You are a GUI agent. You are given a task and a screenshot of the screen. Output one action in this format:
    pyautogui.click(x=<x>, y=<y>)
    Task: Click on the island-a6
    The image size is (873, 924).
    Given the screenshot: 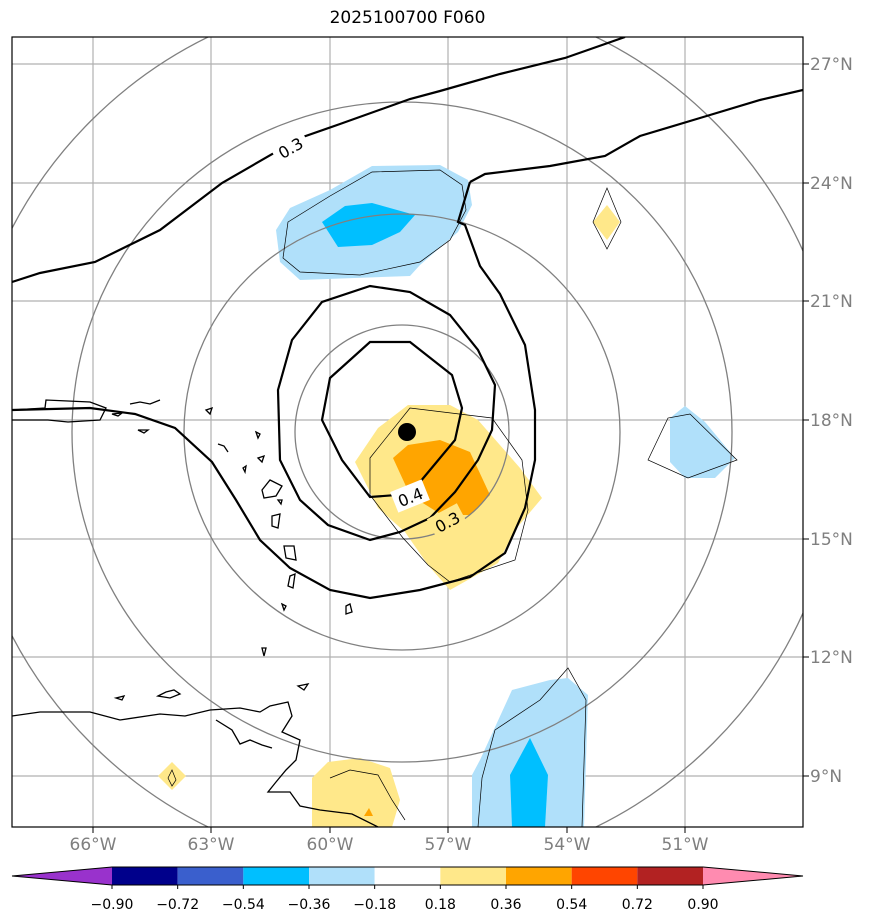 What is the action you would take?
    pyautogui.click(x=279, y=502)
    